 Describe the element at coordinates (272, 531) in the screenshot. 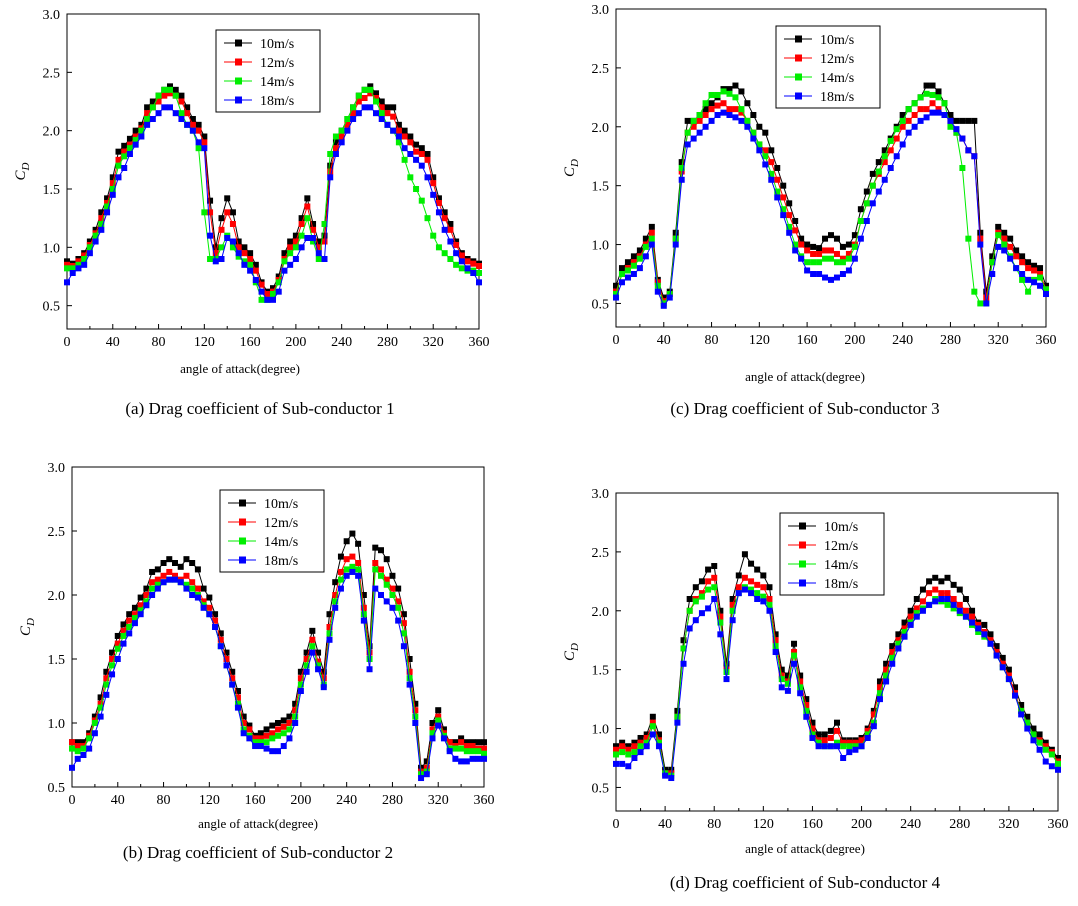

I see `legend: 10m/s12m/s14m/s18m/s` at that location.